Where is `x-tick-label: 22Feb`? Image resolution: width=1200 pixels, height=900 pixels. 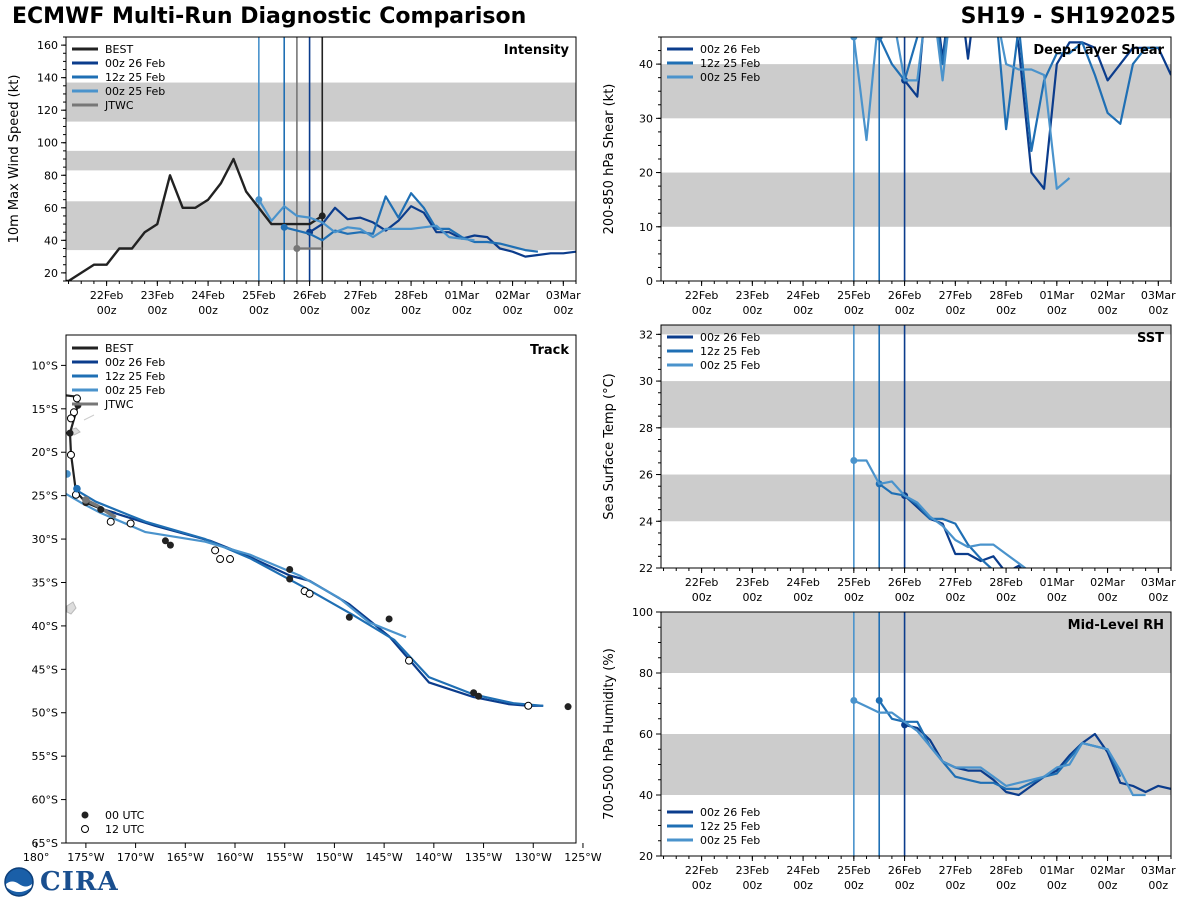 x-tick-label: 22Feb is located at coordinates (106, 295).